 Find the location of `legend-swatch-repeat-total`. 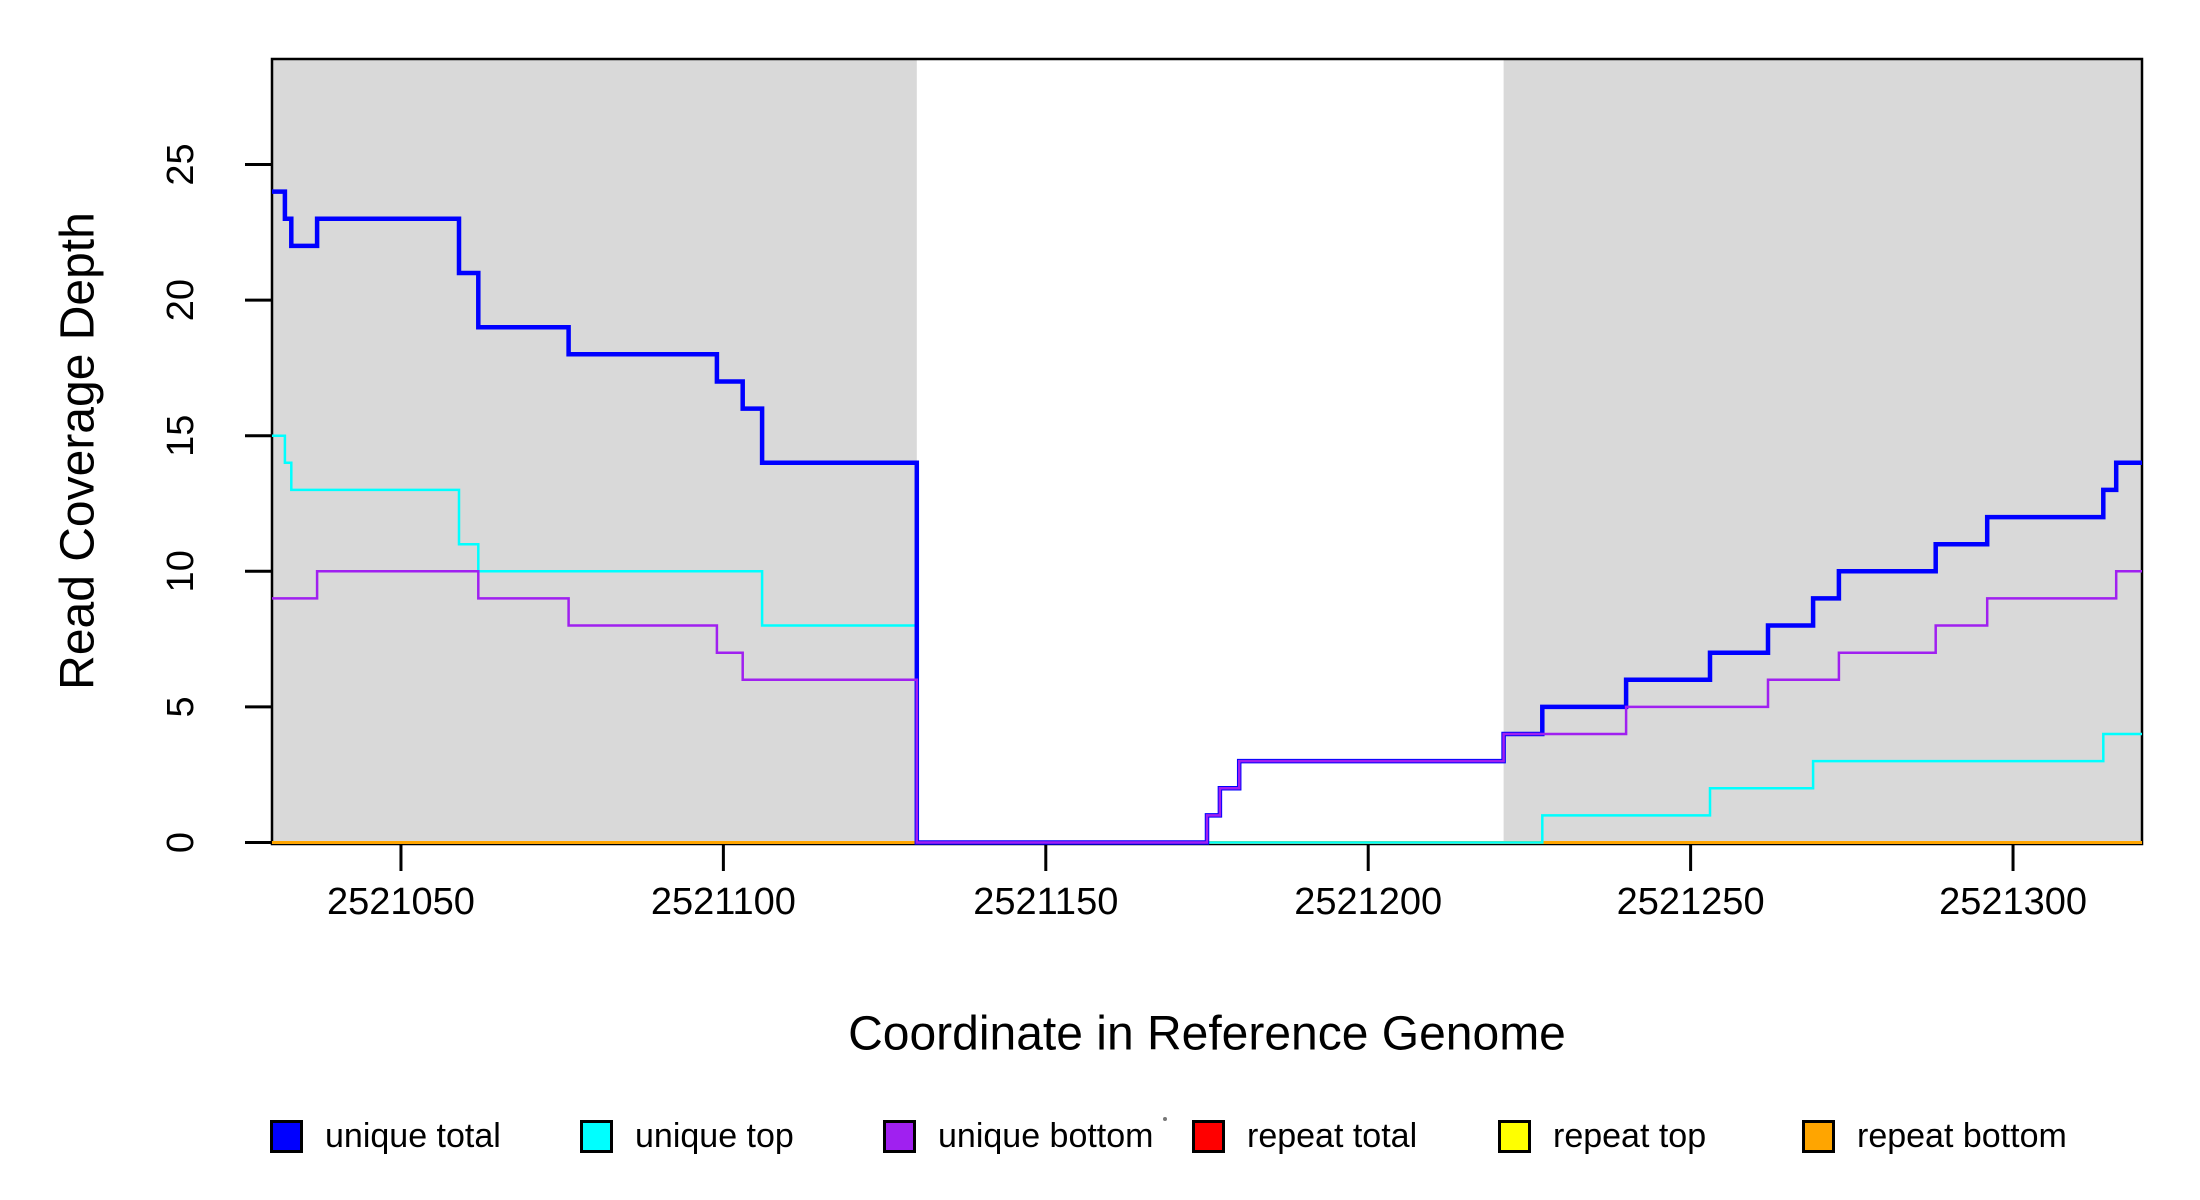

legend-swatch-repeat-total is located at coordinates (1208, 1136).